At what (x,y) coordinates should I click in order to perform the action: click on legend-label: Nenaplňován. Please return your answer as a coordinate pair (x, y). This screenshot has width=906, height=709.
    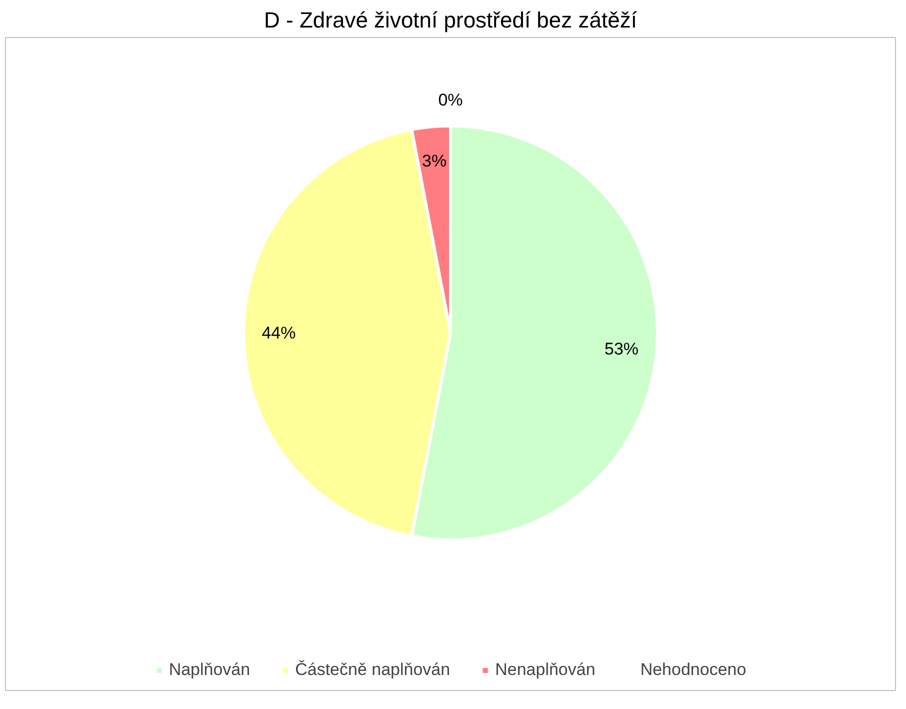
    Looking at the image, I should click on (545, 670).